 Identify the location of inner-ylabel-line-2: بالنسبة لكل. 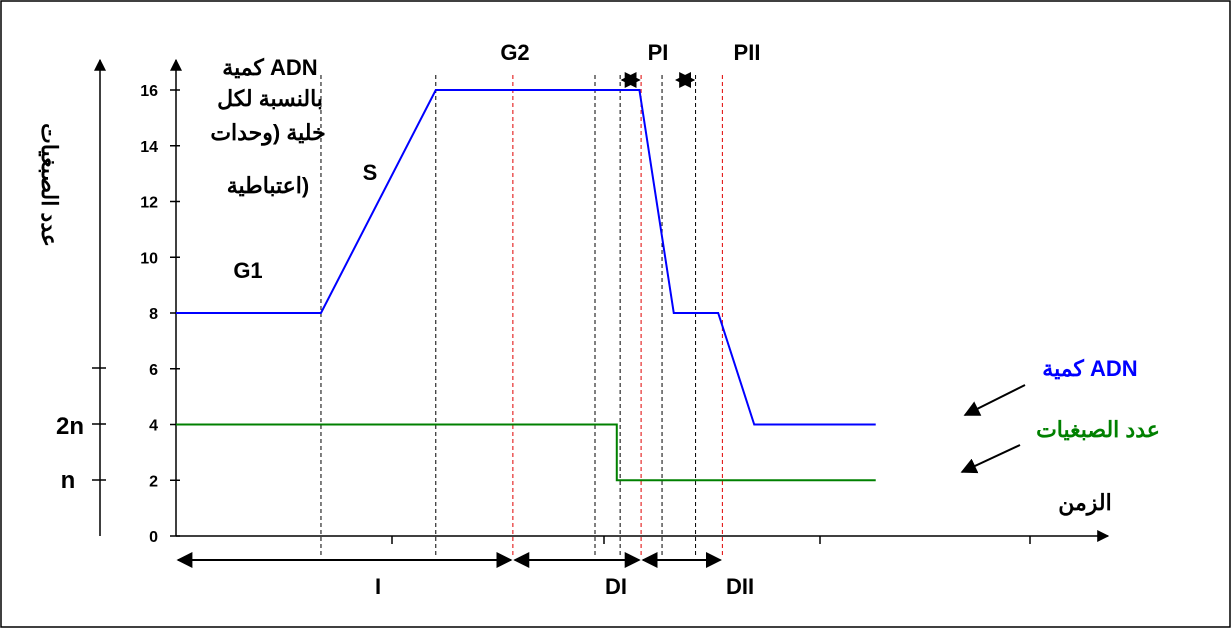
(270, 98).